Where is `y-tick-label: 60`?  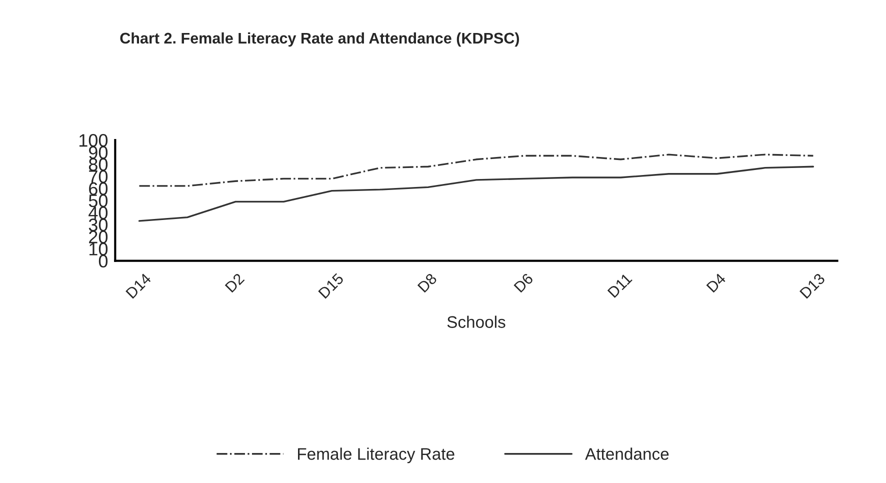 y-tick-label: 60 is located at coordinates (98, 189).